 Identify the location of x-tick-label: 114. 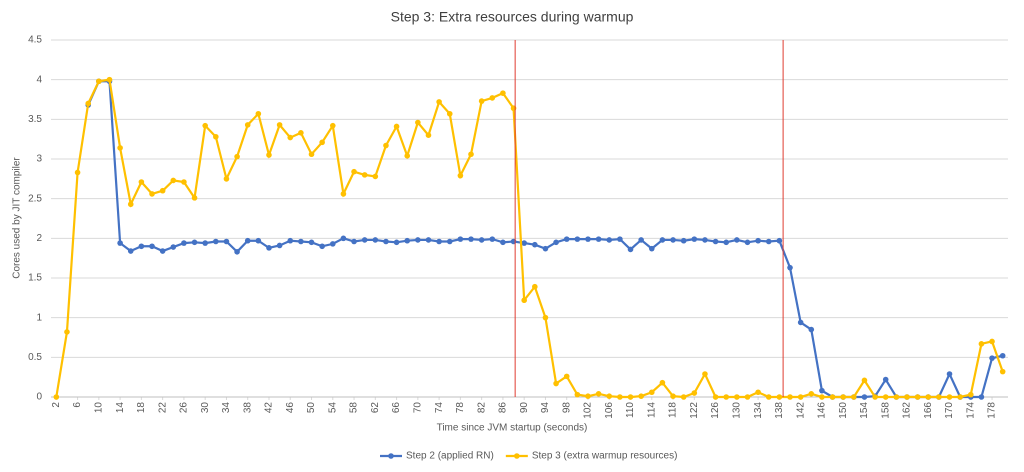
(651, 410).